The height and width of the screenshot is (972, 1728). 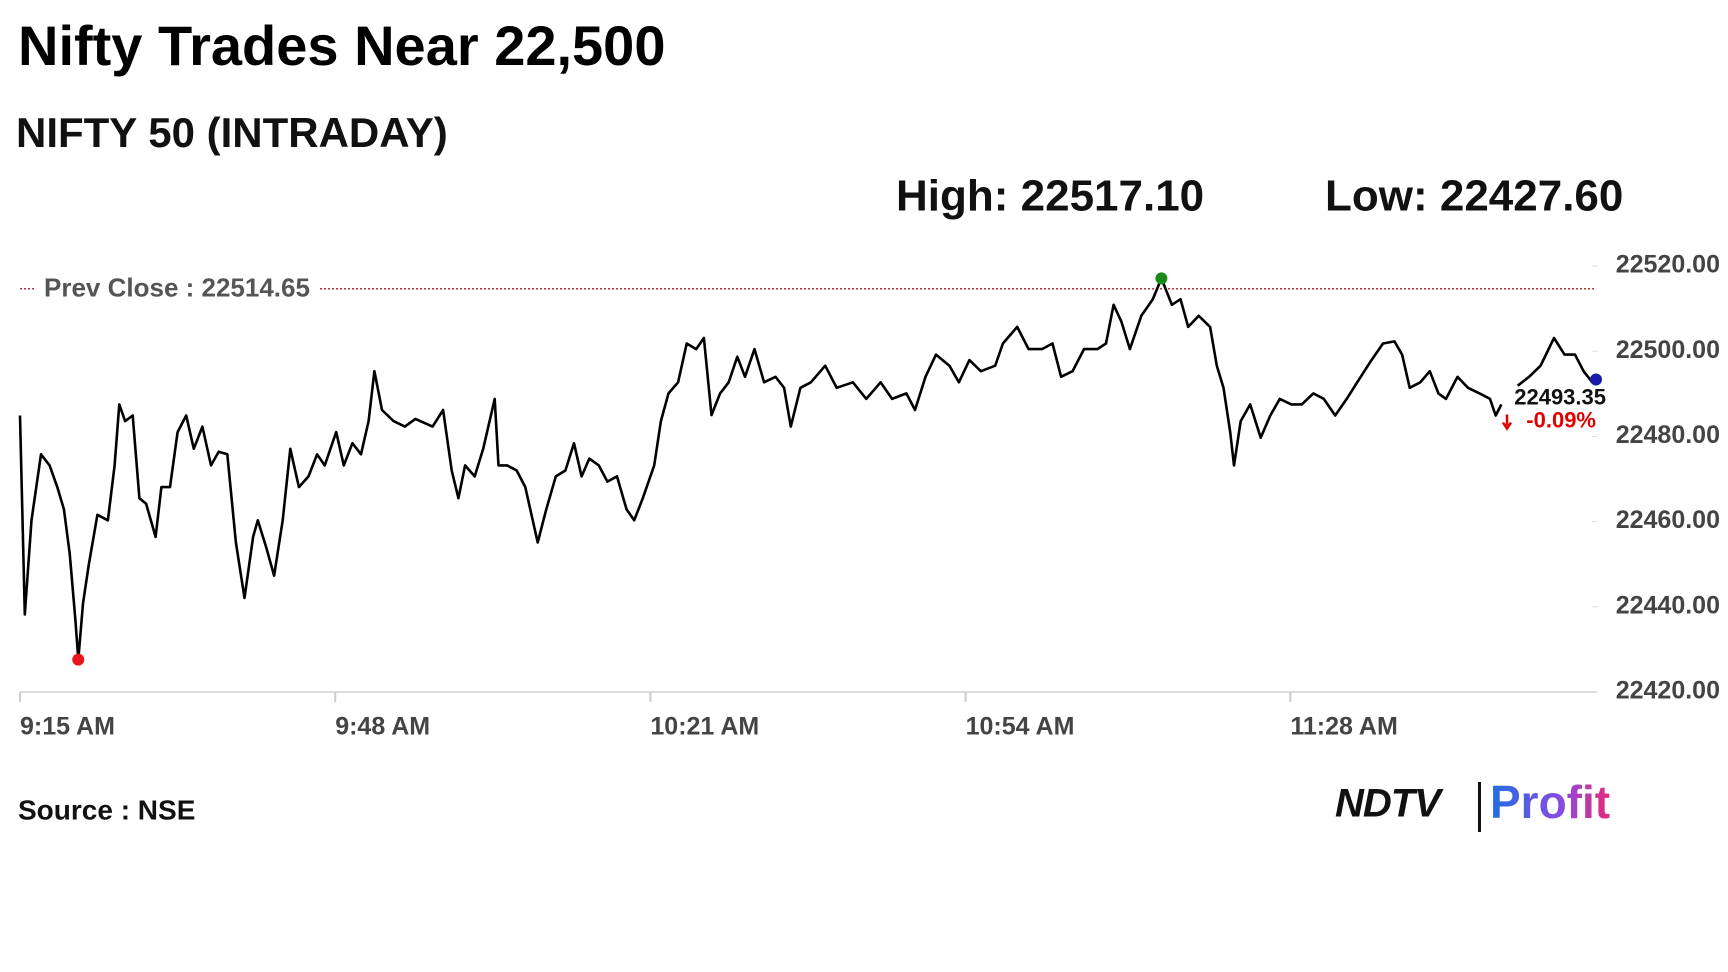 What do you see at coordinates (1474, 196) in the screenshot?
I see `low-label: Low: 22427.60` at bounding box center [1474, 196].